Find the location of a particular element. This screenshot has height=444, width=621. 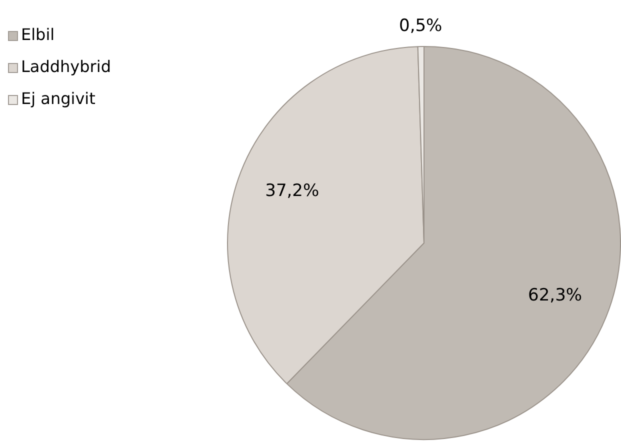

data-label: 37,2% is located at coordinates (292, 191).